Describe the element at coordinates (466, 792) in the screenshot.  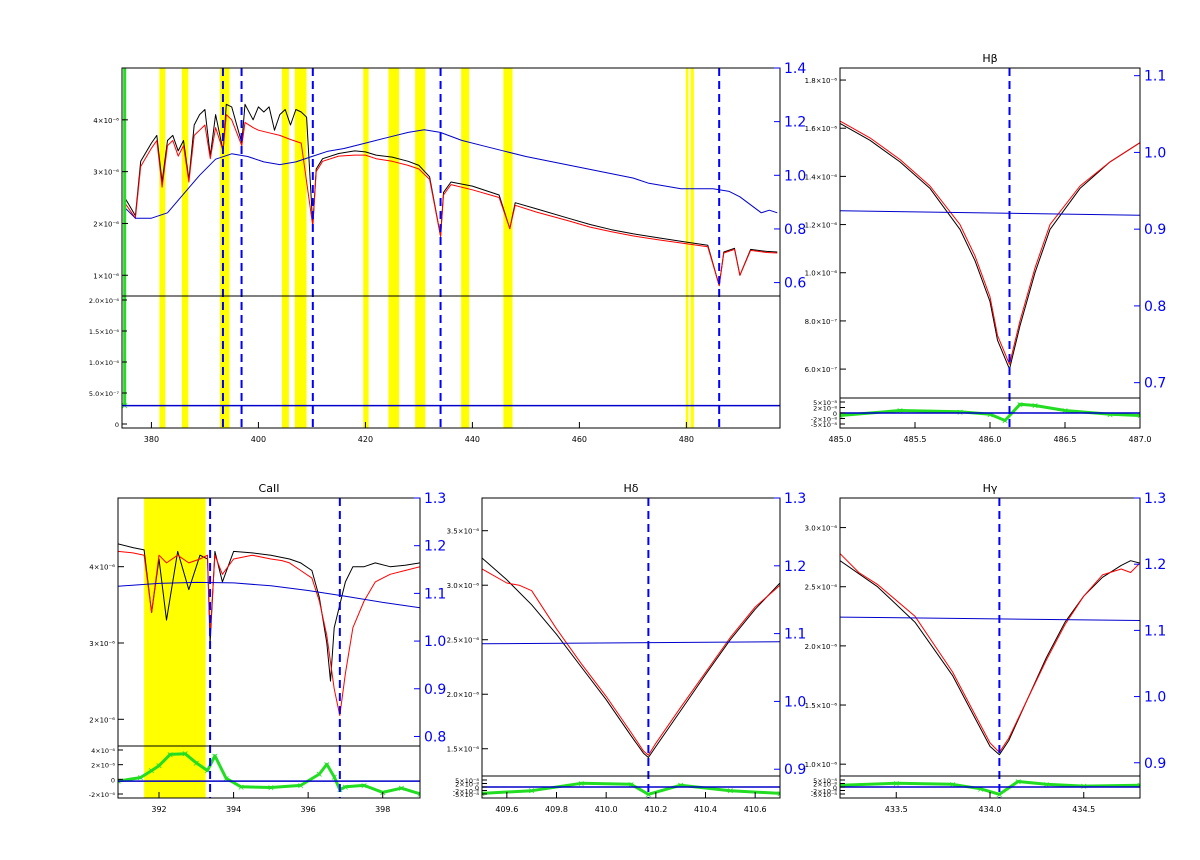
I see `residual-tick-label: -2×10⁻⁸` at that location.